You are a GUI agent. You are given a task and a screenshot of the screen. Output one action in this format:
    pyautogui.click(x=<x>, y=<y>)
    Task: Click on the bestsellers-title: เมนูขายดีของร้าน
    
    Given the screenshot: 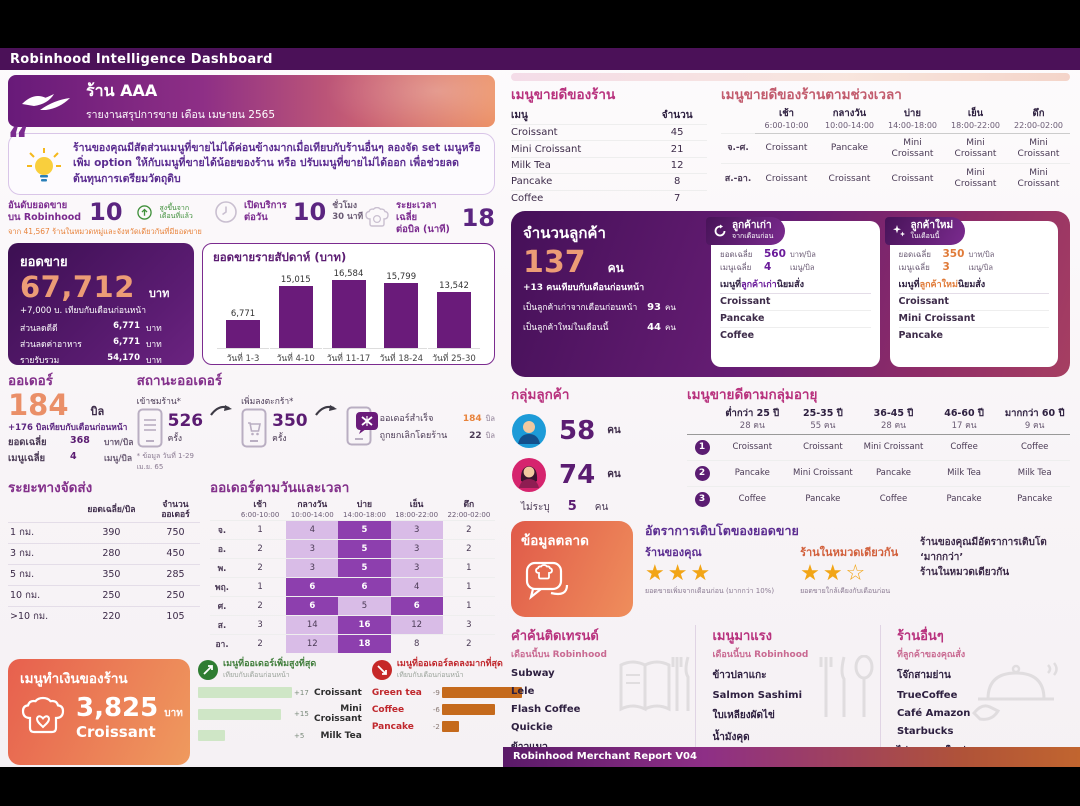 What is the action you would take?
    pyautogui.click(x=563, y=95)
    